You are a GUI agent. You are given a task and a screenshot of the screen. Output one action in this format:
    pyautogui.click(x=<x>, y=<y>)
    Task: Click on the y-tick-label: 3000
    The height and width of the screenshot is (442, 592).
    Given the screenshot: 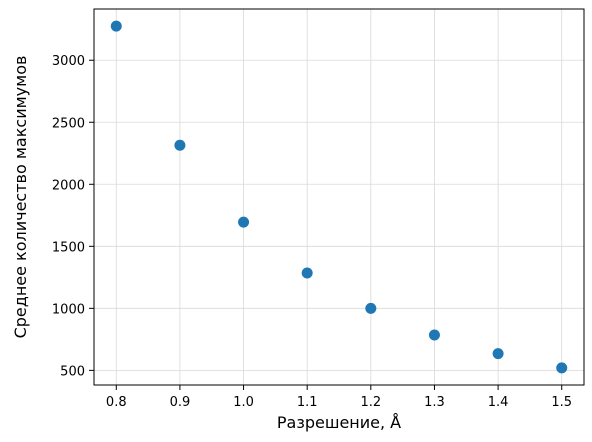 What is the action you would take?
    pyautogui.click(x=68, y=61)
    